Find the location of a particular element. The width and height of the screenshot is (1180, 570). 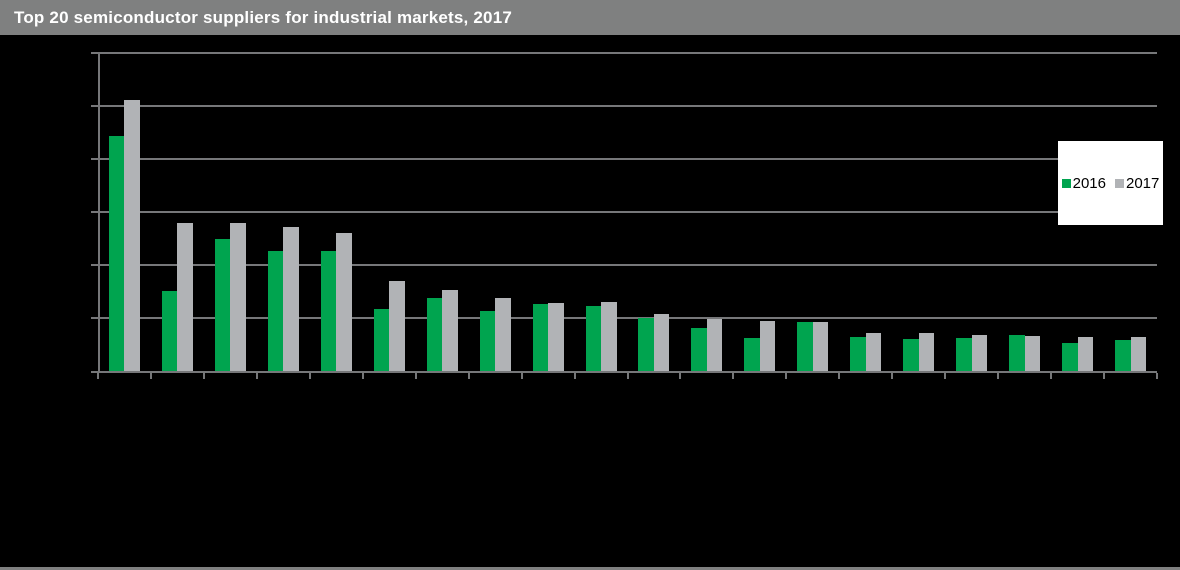

legend-swatch-2017-icon is located at coordinates (1119, 183).